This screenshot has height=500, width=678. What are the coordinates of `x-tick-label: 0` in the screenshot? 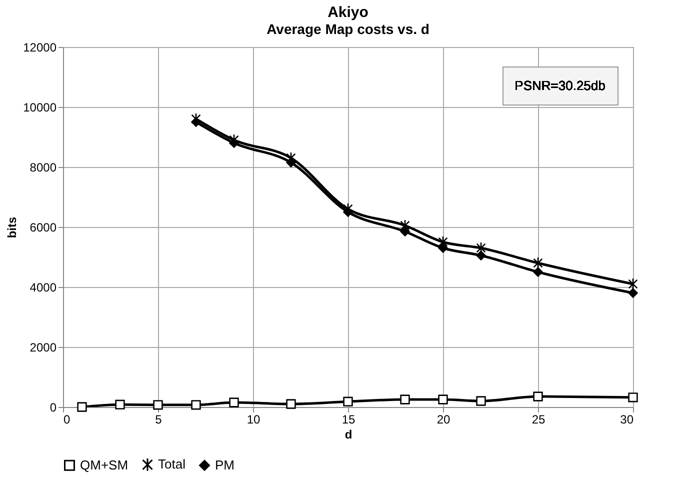 It's located at (67, 419).